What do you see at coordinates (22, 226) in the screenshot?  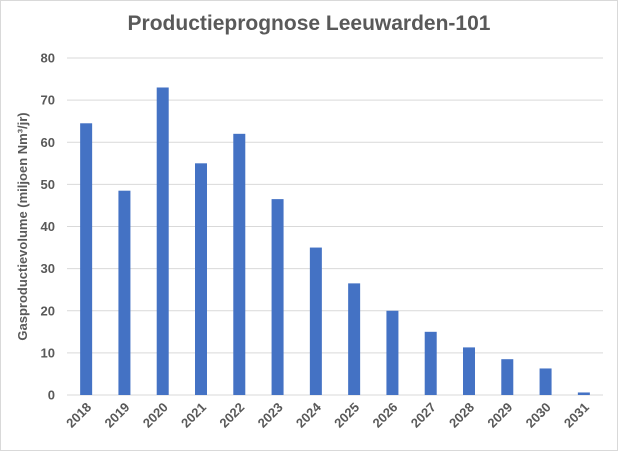 I see `y-axis-title: Gasproductievolume (miljoen Nm³/jr)` at bounding box center [22, 226].